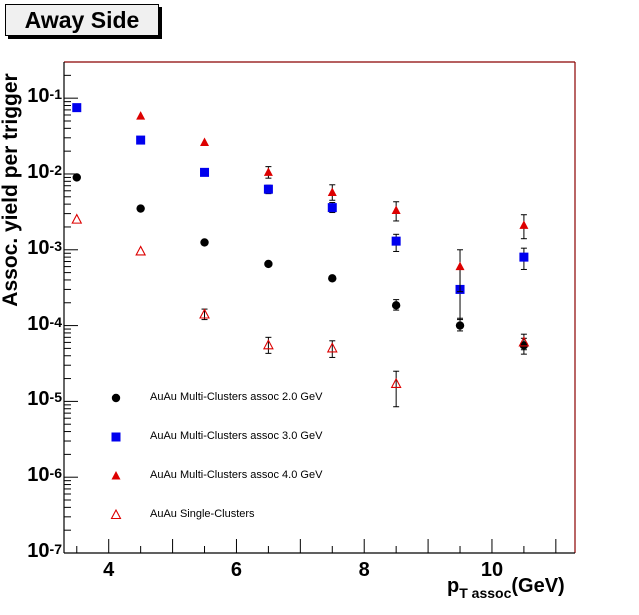 The image size is (639, 615). Describe the element at coordinates (44, 171) in the screenshot. I see `y-tick-label: 10⁻²` at that location.